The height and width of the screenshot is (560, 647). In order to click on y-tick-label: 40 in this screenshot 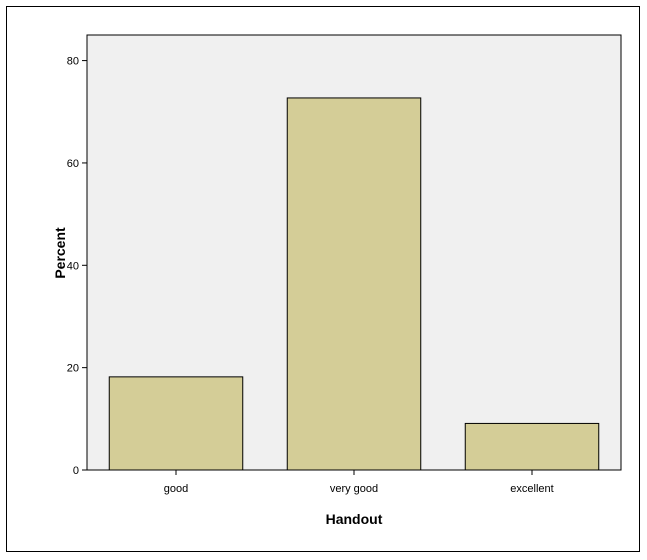, I will do `click(73, 266)`.